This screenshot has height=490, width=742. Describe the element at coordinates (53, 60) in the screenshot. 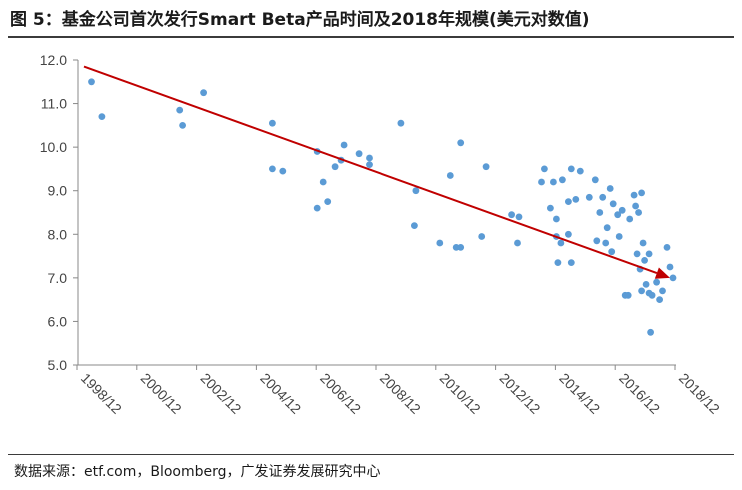

I see `y-tick-label: 12.0` at that location.